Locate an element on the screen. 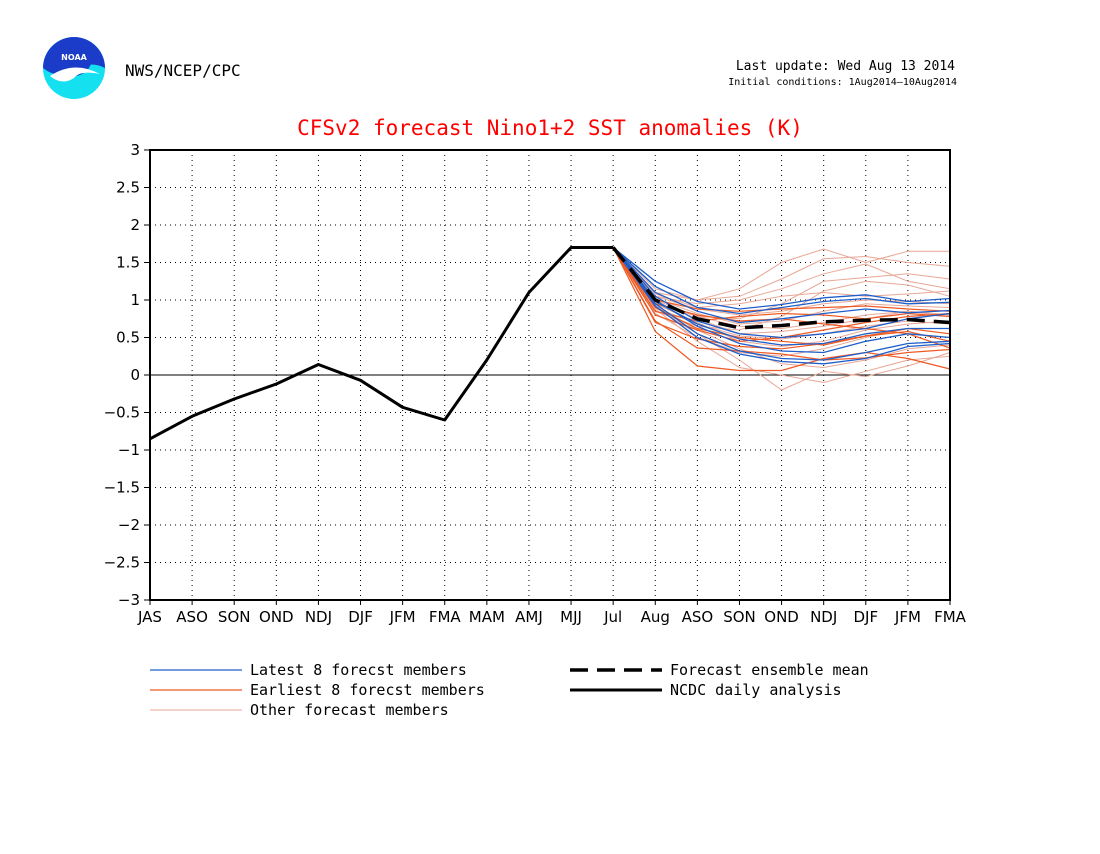 Image resolution: width=1100 pixels, height=854 pixels. chart-title: CFSv2 forecast Nino1+2 SST anomalies (K) is located at coordinates (550, 128).